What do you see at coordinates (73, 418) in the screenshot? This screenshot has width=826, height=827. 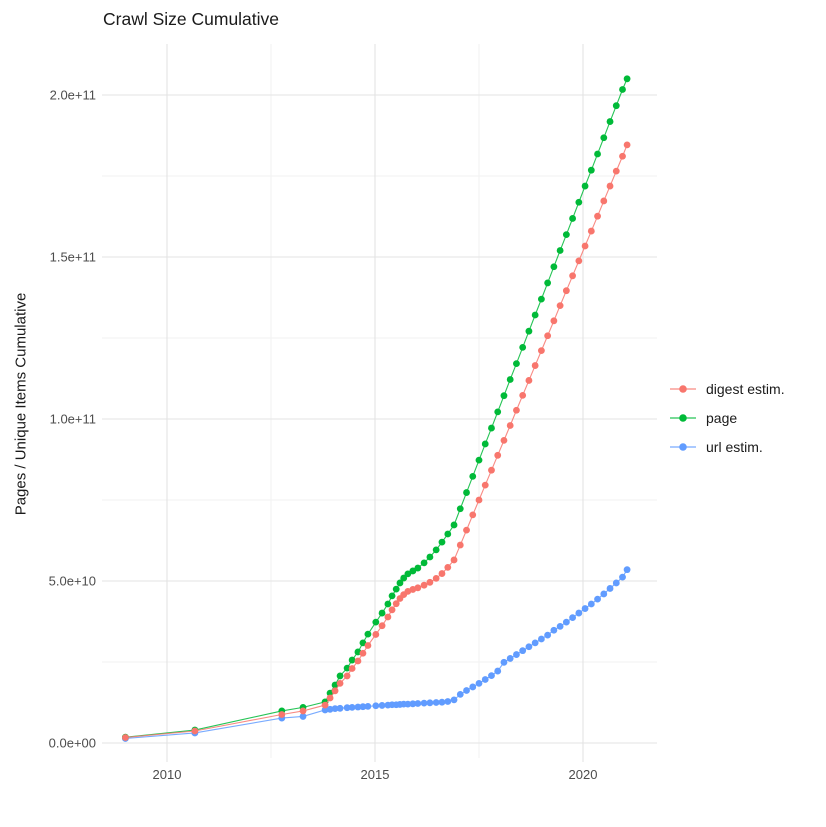 I see `y-tick-label: 1.0e+11` at bounding box center [73, 418].